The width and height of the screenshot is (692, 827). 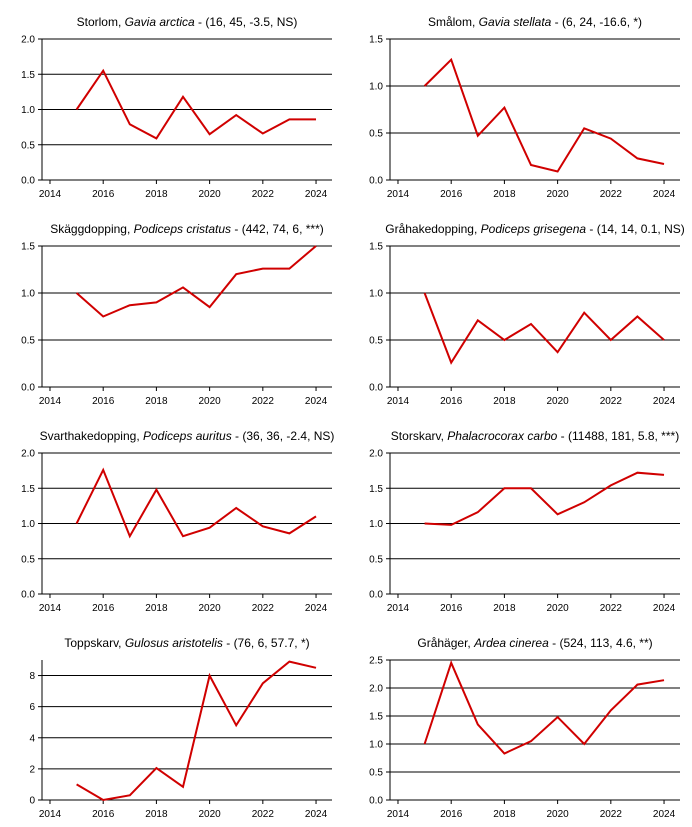 I want to click on trend-stats: - (11488, 181, 5.8, ***), so click(x=618, y=436).